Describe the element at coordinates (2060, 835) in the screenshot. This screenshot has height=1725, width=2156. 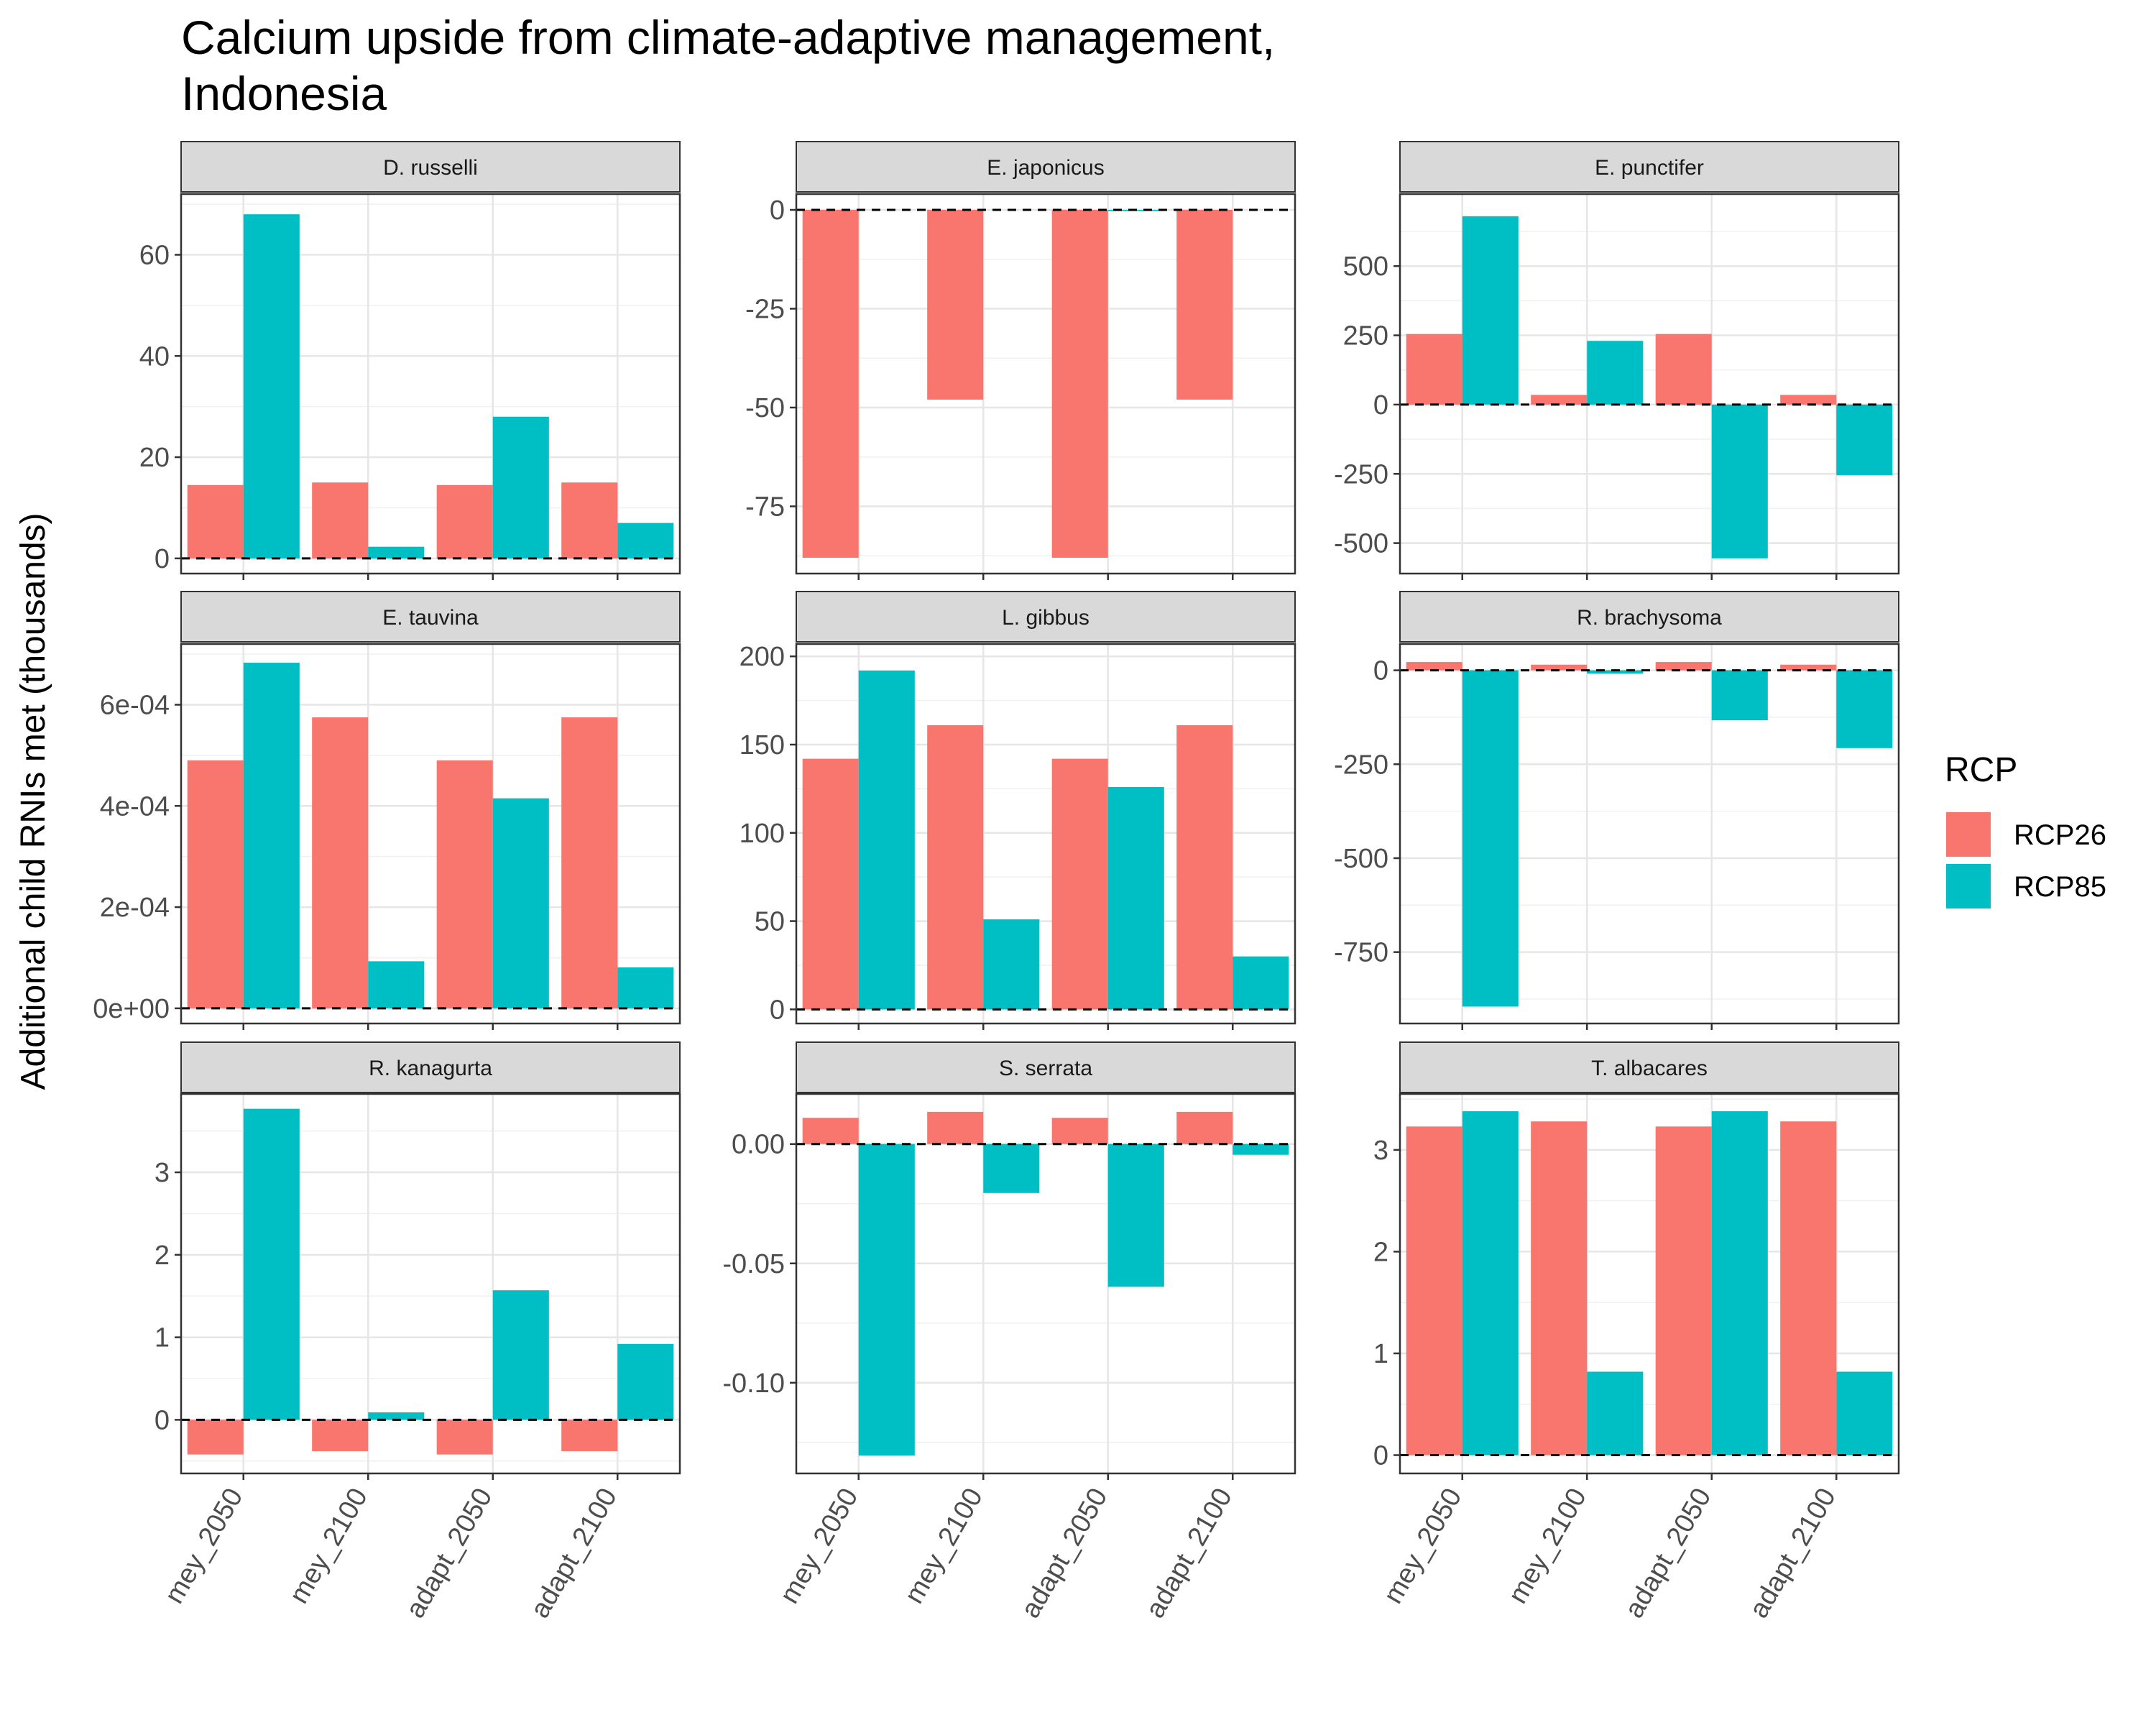
I see `legend-label-rcp26: RCP26` at that location.